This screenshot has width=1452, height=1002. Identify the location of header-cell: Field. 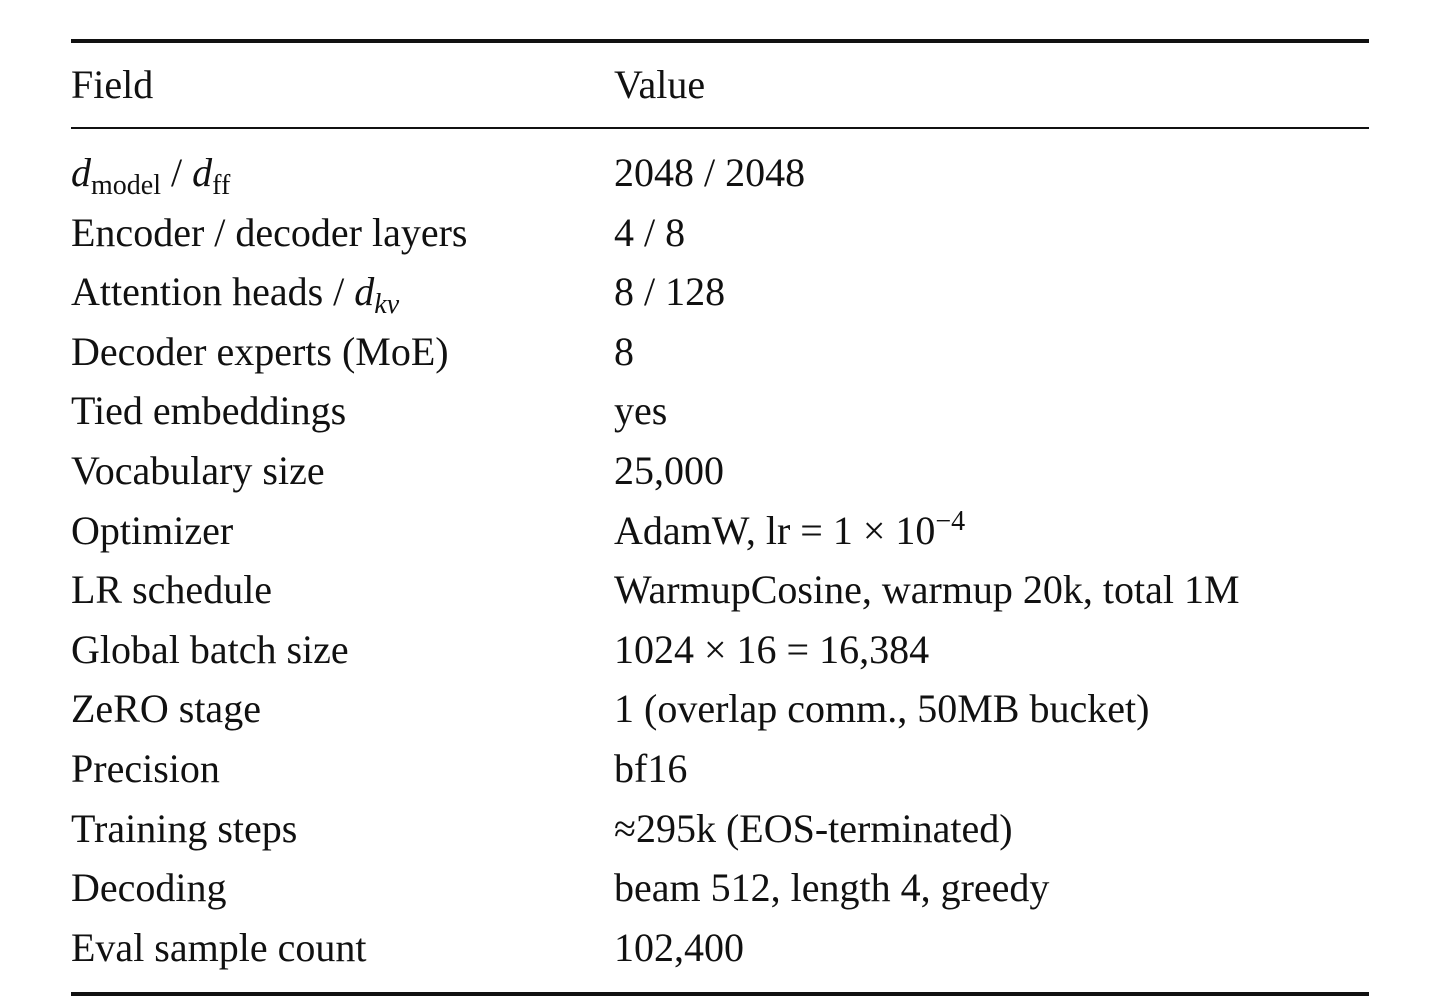
(112, 84).